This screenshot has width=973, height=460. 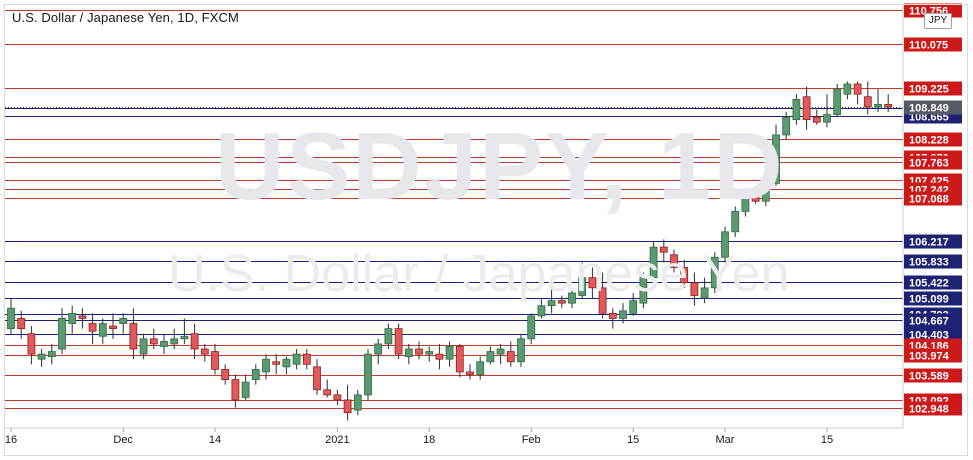 I want to click on time-axis-label: Feb, so click(x=531, y=440).